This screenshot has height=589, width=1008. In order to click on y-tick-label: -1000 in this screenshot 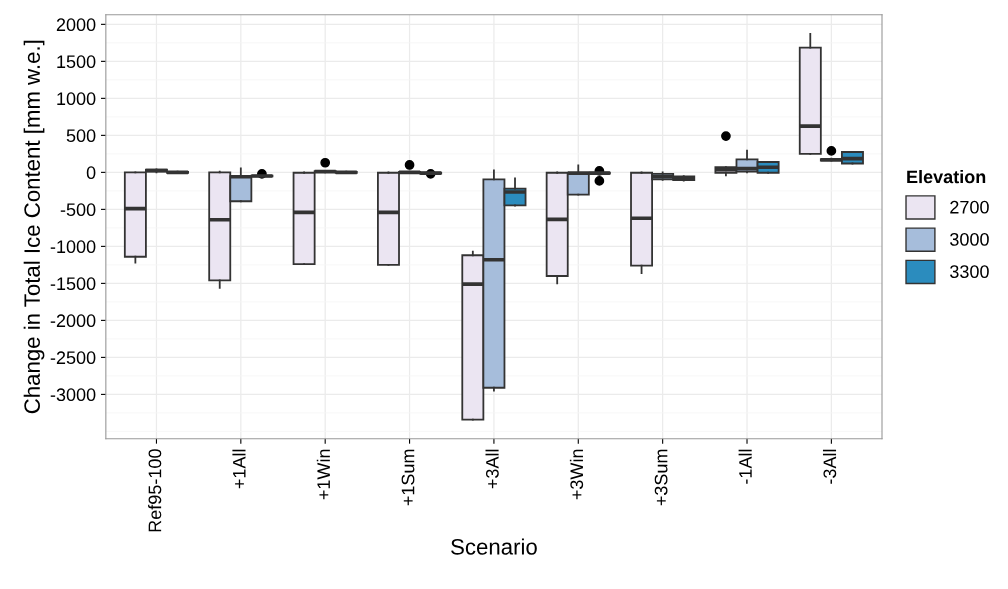, I will do `click(73, 247)`.